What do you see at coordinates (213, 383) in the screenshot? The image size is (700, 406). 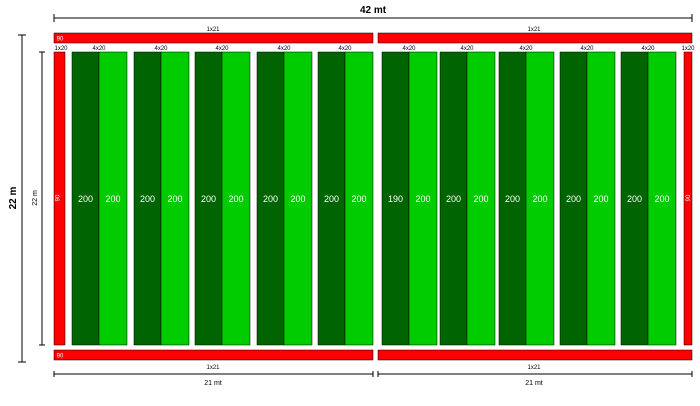 I see `bottom-left-width-label: 21 mt` at bounding box center [213, 383].